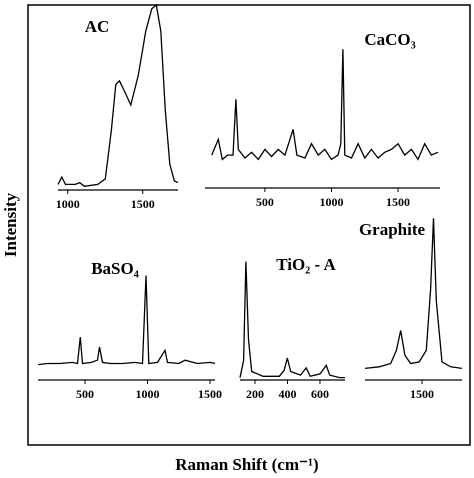 Image resolution: width=474 pixels, height=478 pixels. Describe the element at coordinates (115, 268) in the screenshot. I see `panel-title: BaSO₄` at that location.